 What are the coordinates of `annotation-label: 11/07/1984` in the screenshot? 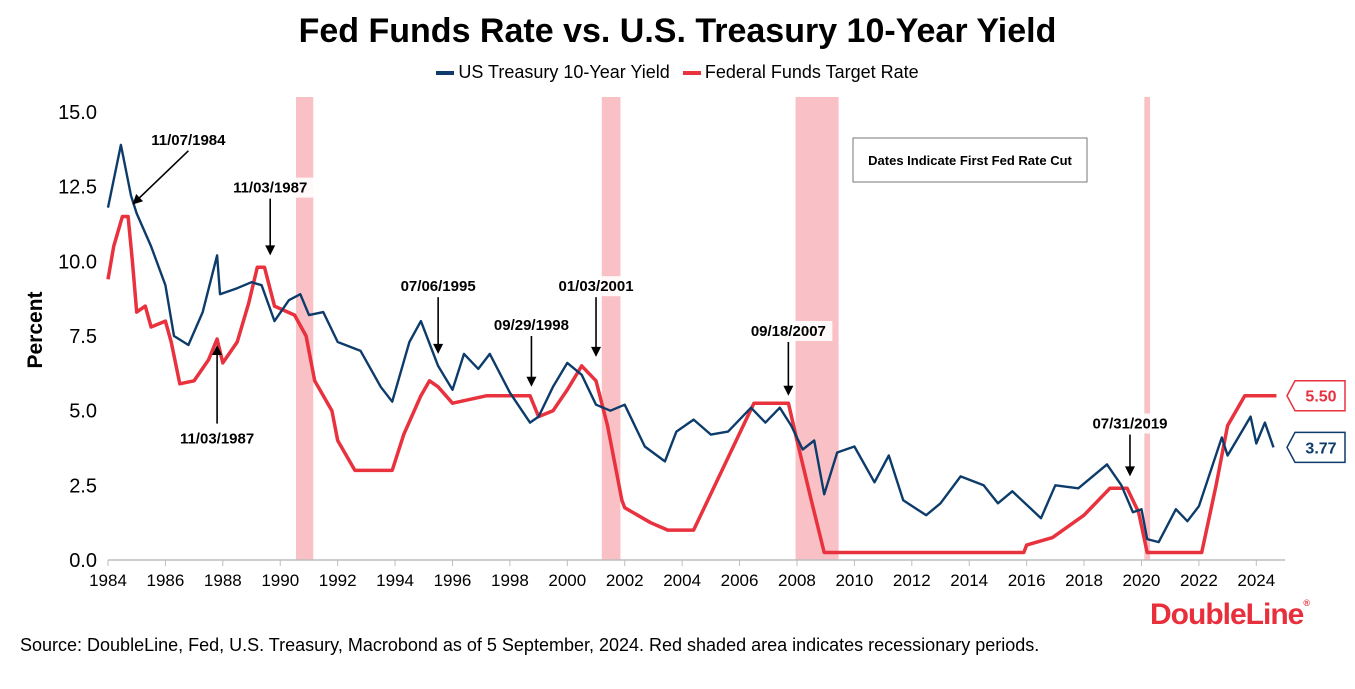 It's located at (188, 140).